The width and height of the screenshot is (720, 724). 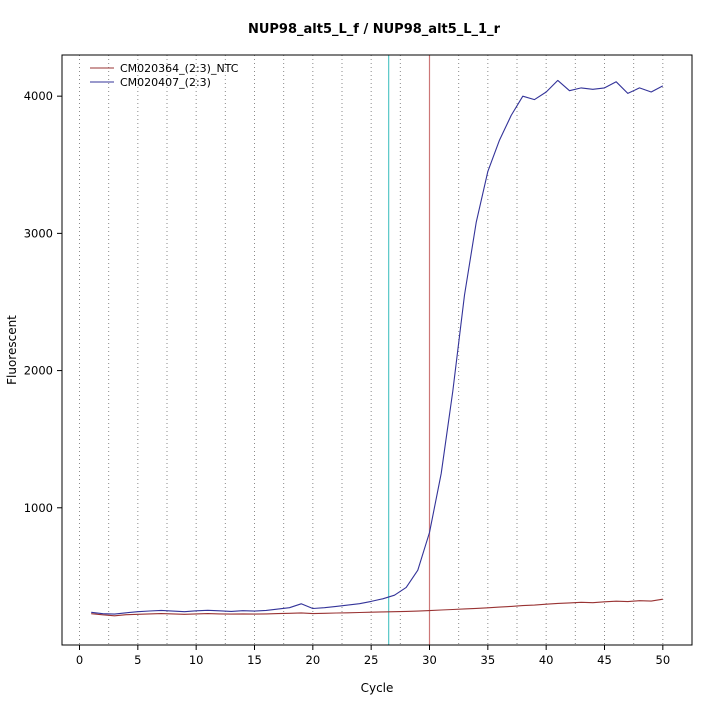 I want to click on y-tick-label: 1000, so click(x=38, y=508).